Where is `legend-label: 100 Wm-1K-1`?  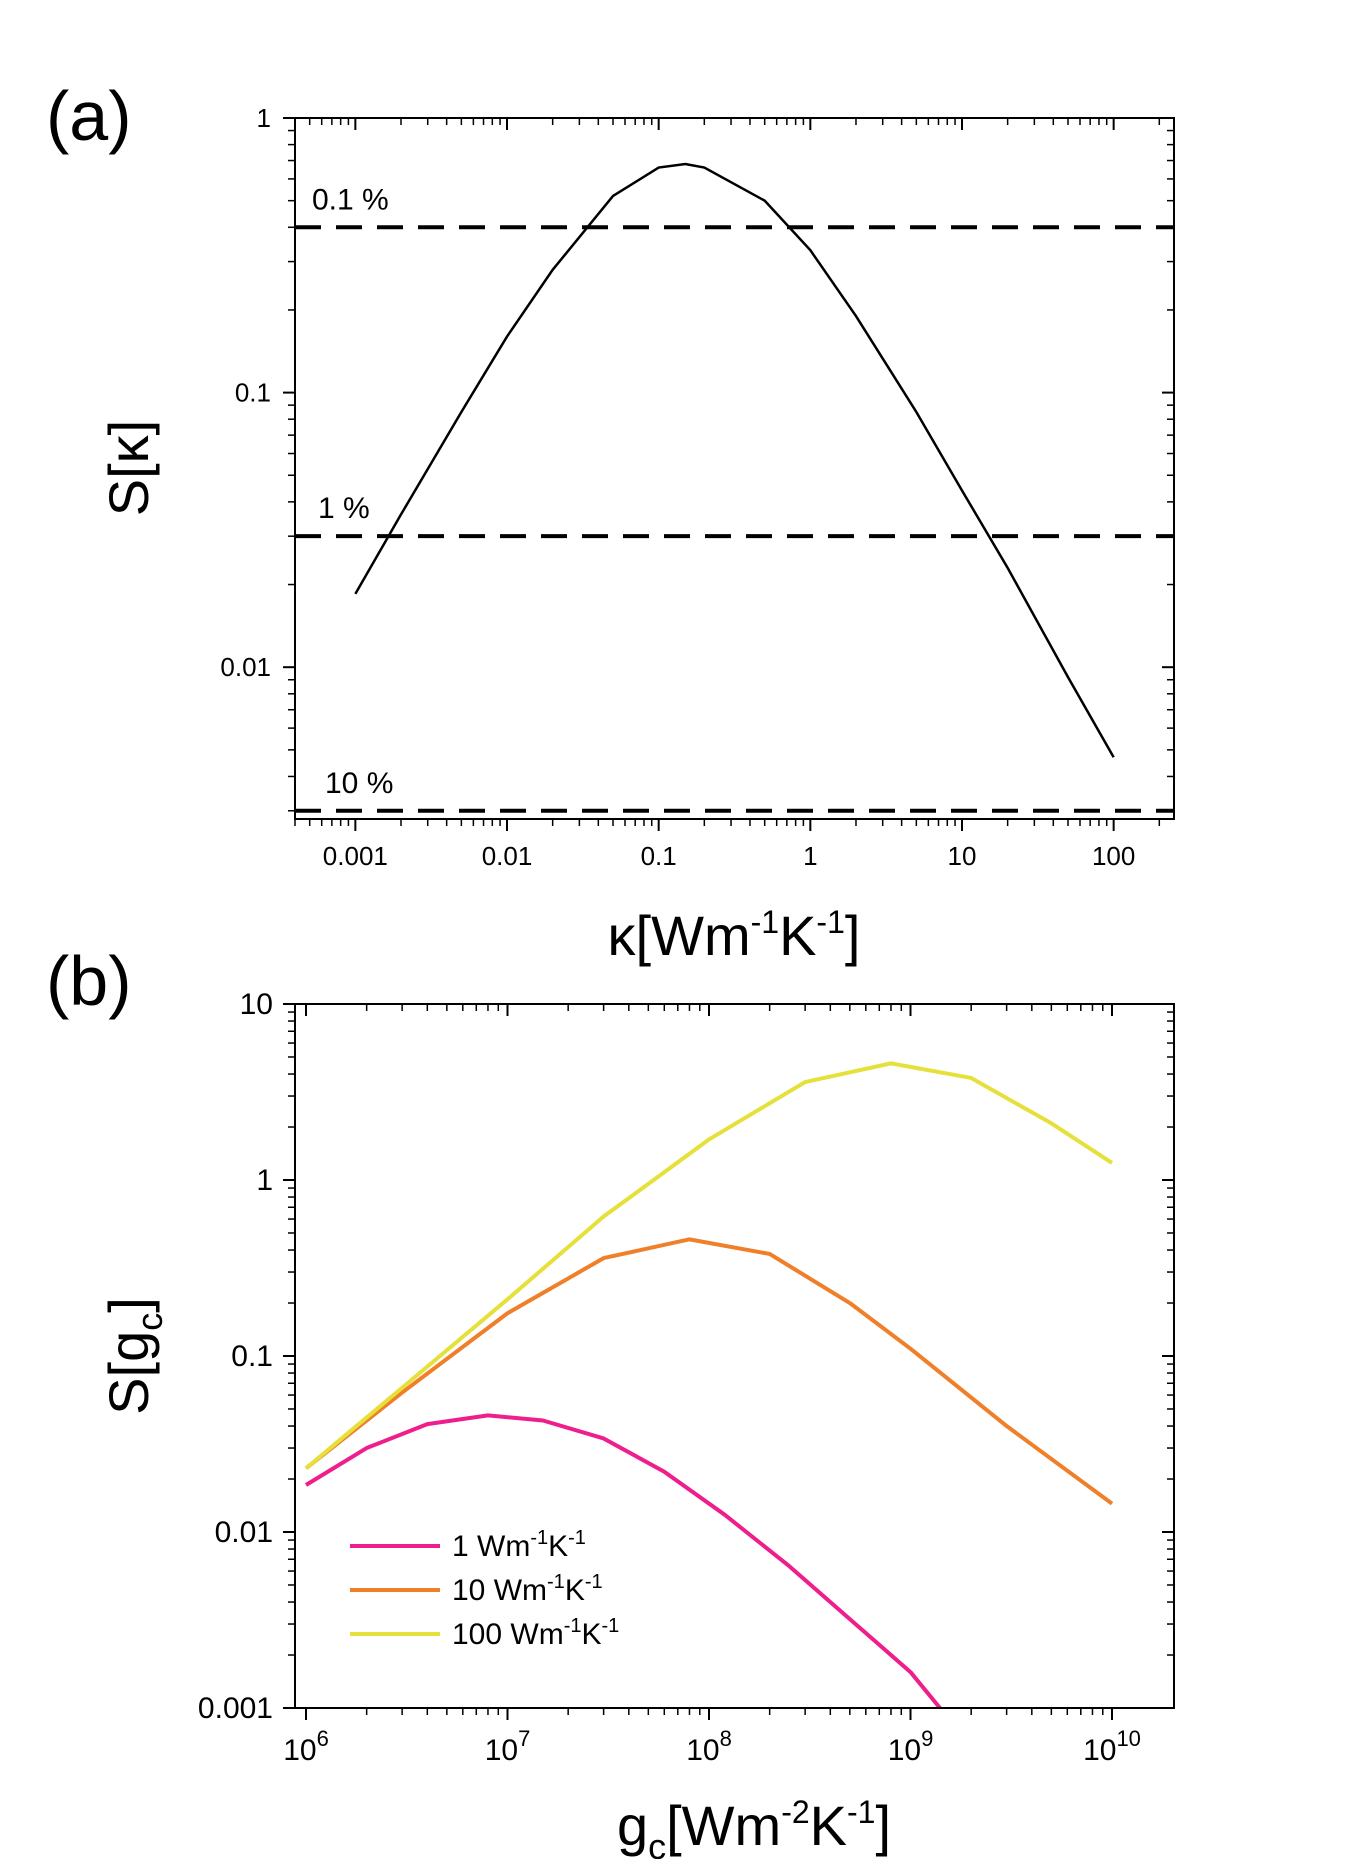
legend-label: 100 Wm-1K-1 is located at coordinates (535, 1633).